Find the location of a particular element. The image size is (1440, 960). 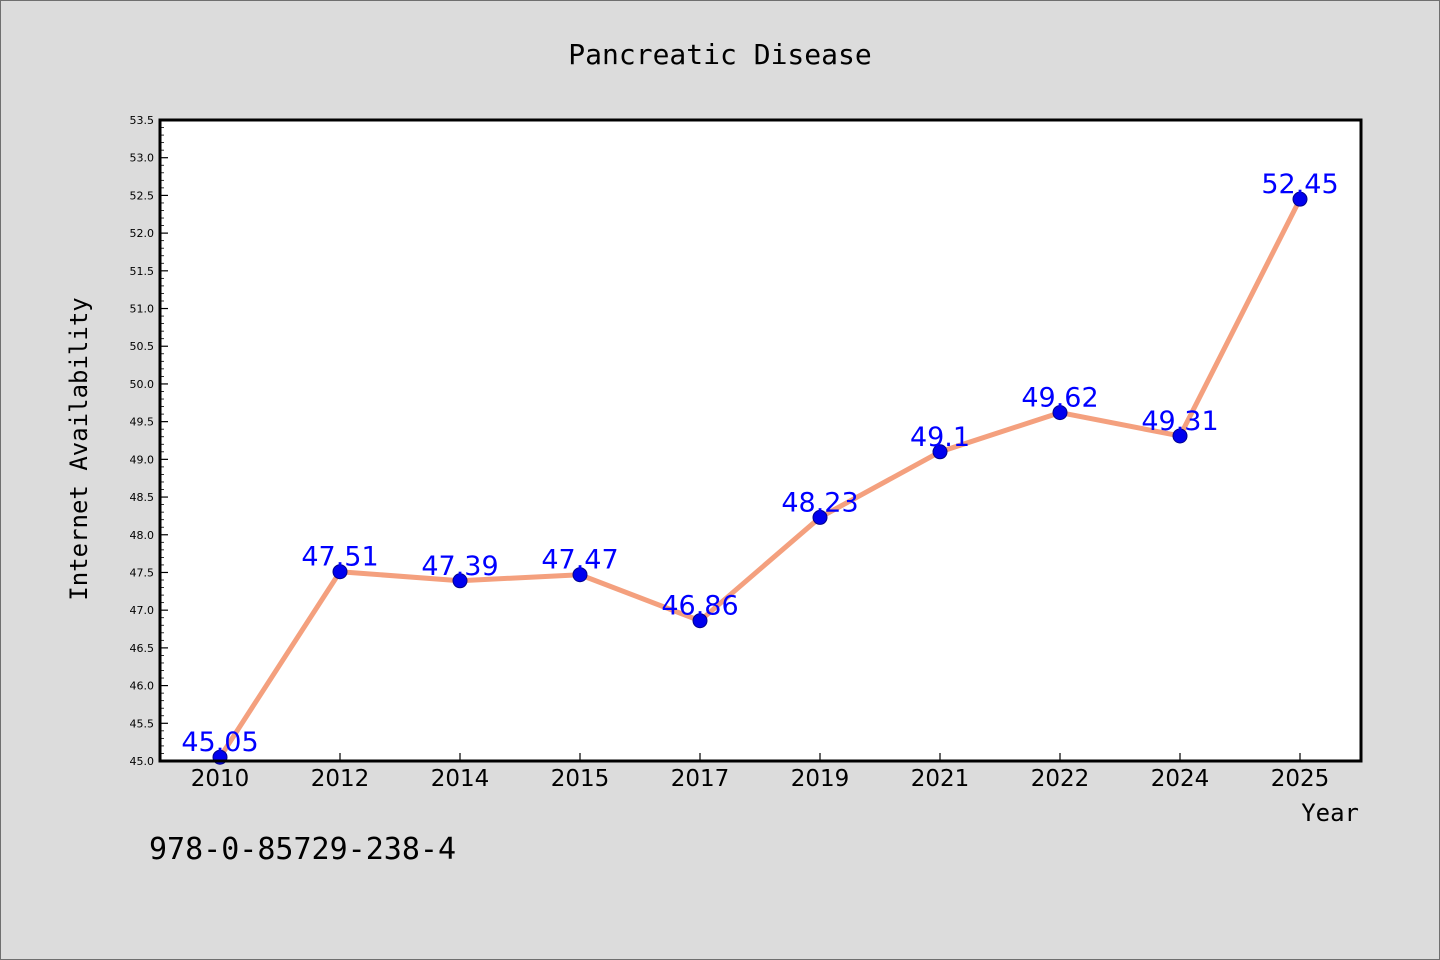

chart-title: Pancreatic Disease is located at coordinates (719, 54).